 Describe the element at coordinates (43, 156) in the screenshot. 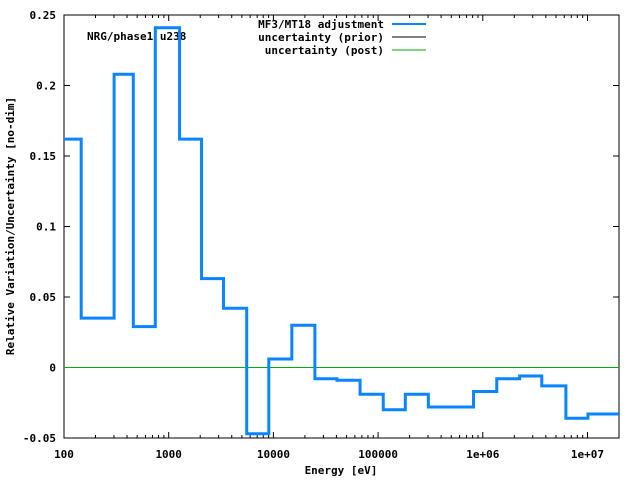

I see `y-tick-label: 0.15` at that location.